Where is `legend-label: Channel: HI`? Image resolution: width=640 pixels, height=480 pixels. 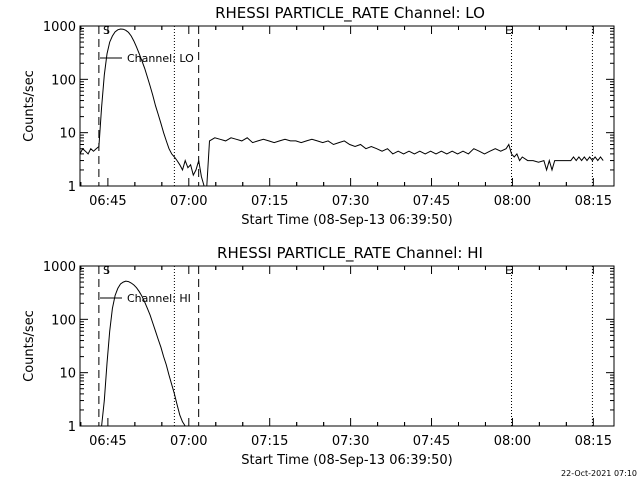 legend-label: Channel: HI is located at coordinates (159, 298).